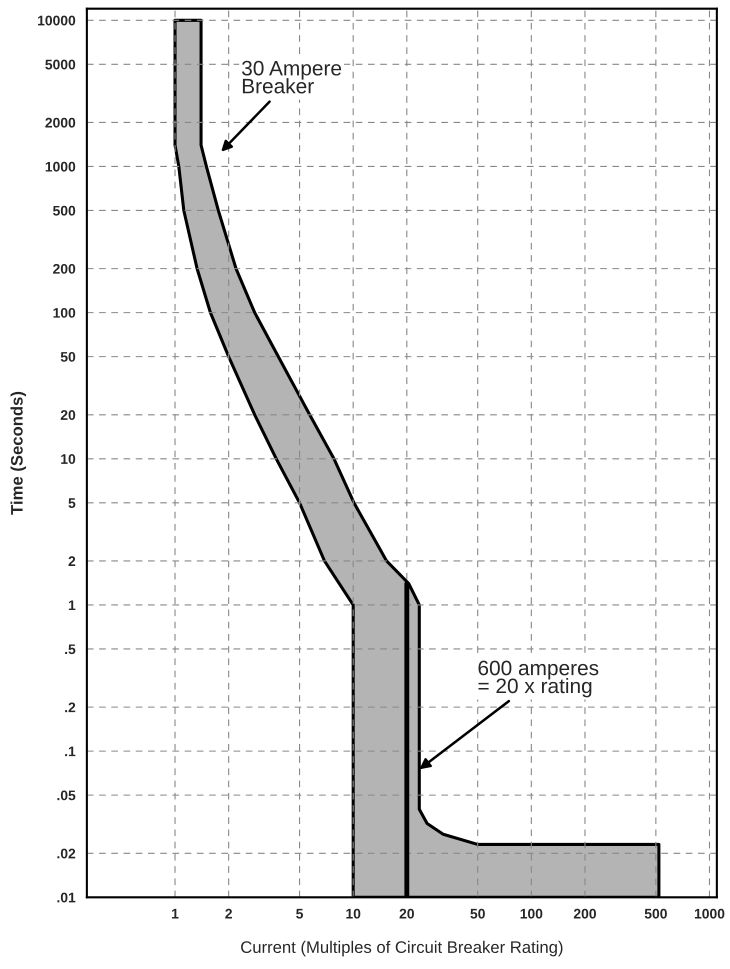  I want to click on y-tick-label: 1000, so click(61, 167).